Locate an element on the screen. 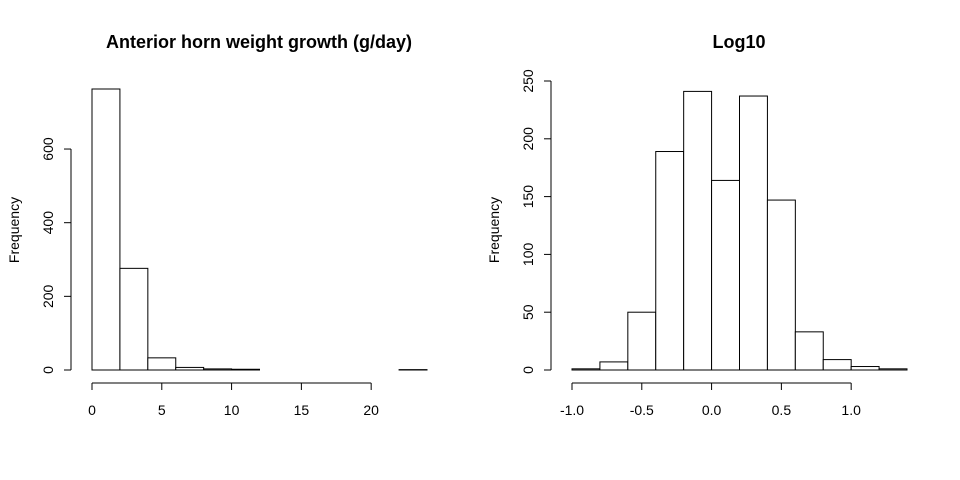 This screenshot has height=480, width=960. y-axis: 0 200 400 600 is located at coordinates (56, 255).